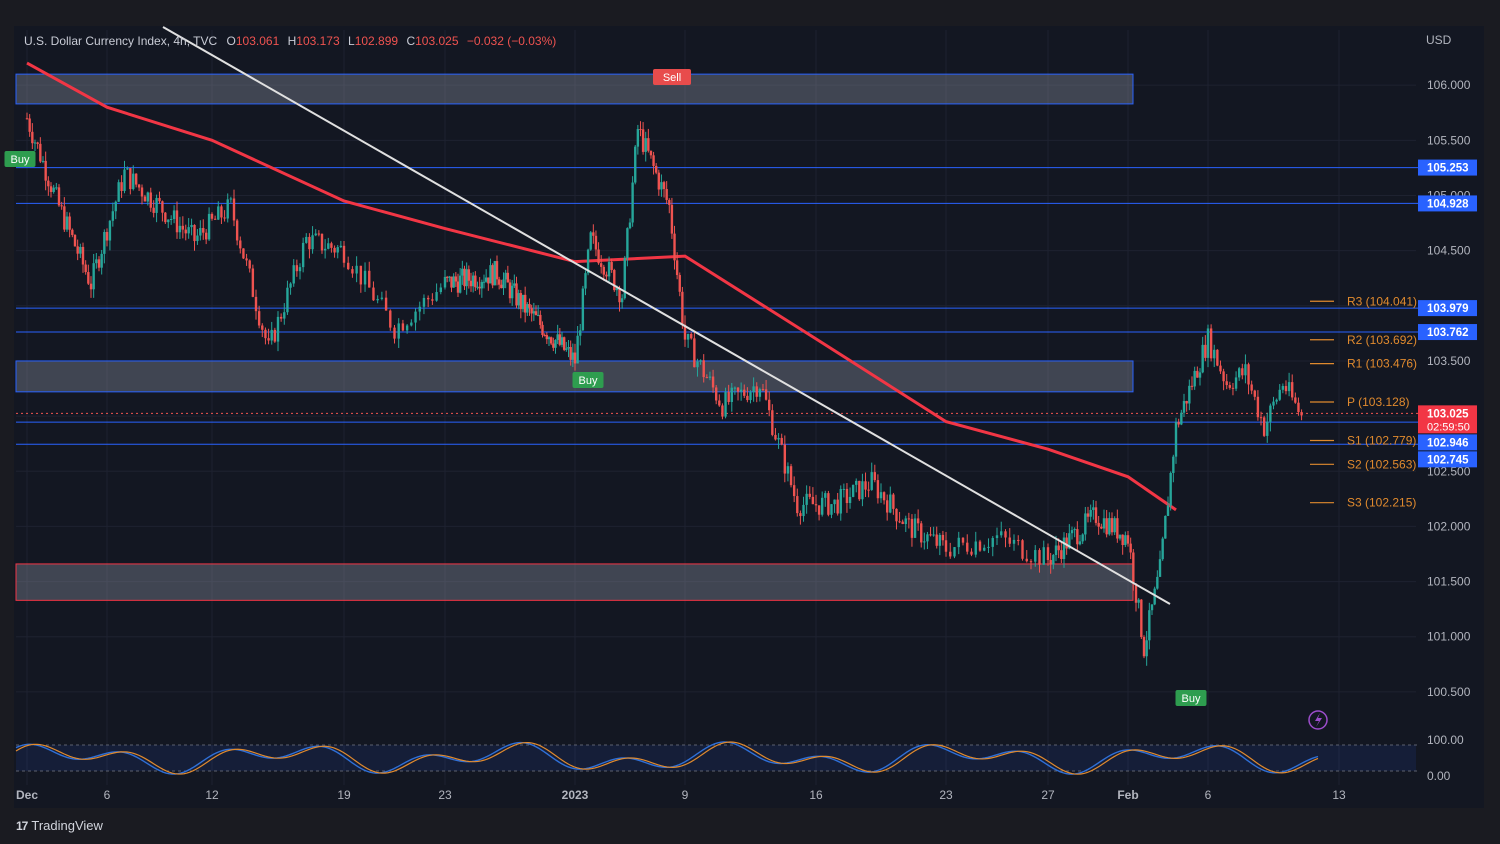 This screenshot has height=844, width=1500. Describe the element at coordinates (212, 795) in the screenshot. I see `time-tick: 12` at that location.